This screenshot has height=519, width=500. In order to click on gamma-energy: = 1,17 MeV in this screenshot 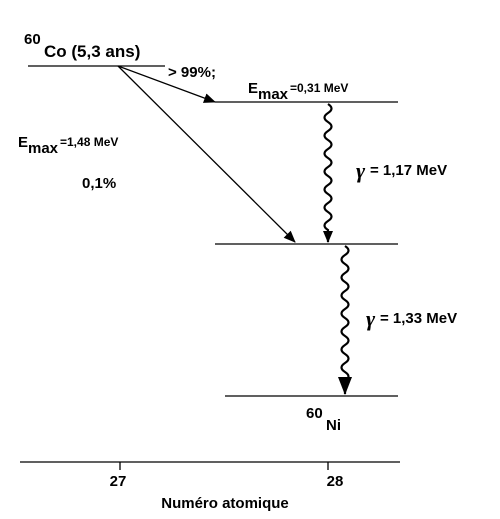, I will do `click(408, 170)`.